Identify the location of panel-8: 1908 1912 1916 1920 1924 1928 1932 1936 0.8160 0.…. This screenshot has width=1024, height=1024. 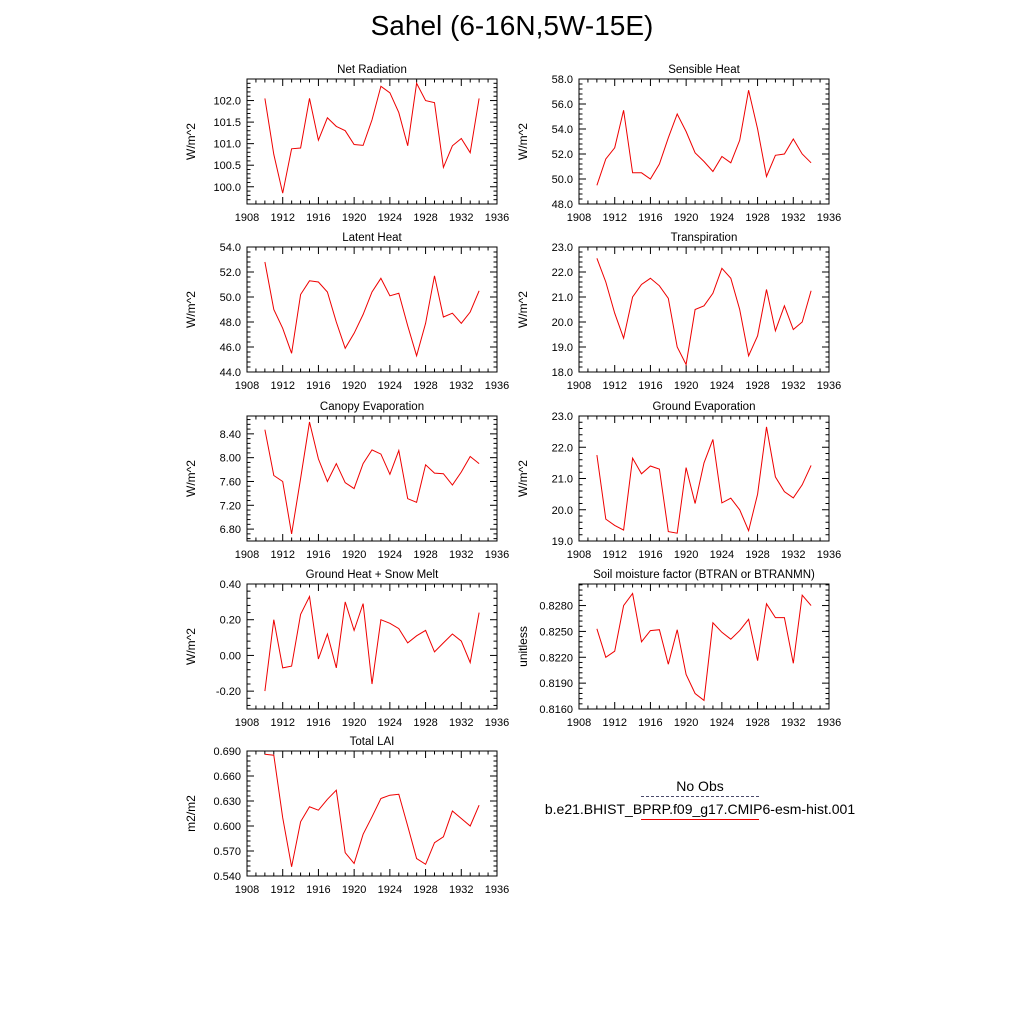
(678, 649).